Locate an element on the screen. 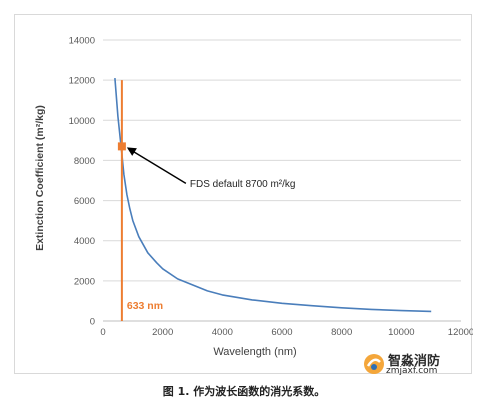 Image resolution: width=488 pixels, height=406 pixels. annotation-layer: FDS default 8700 m²/kg is located at coordinates (211, 168).